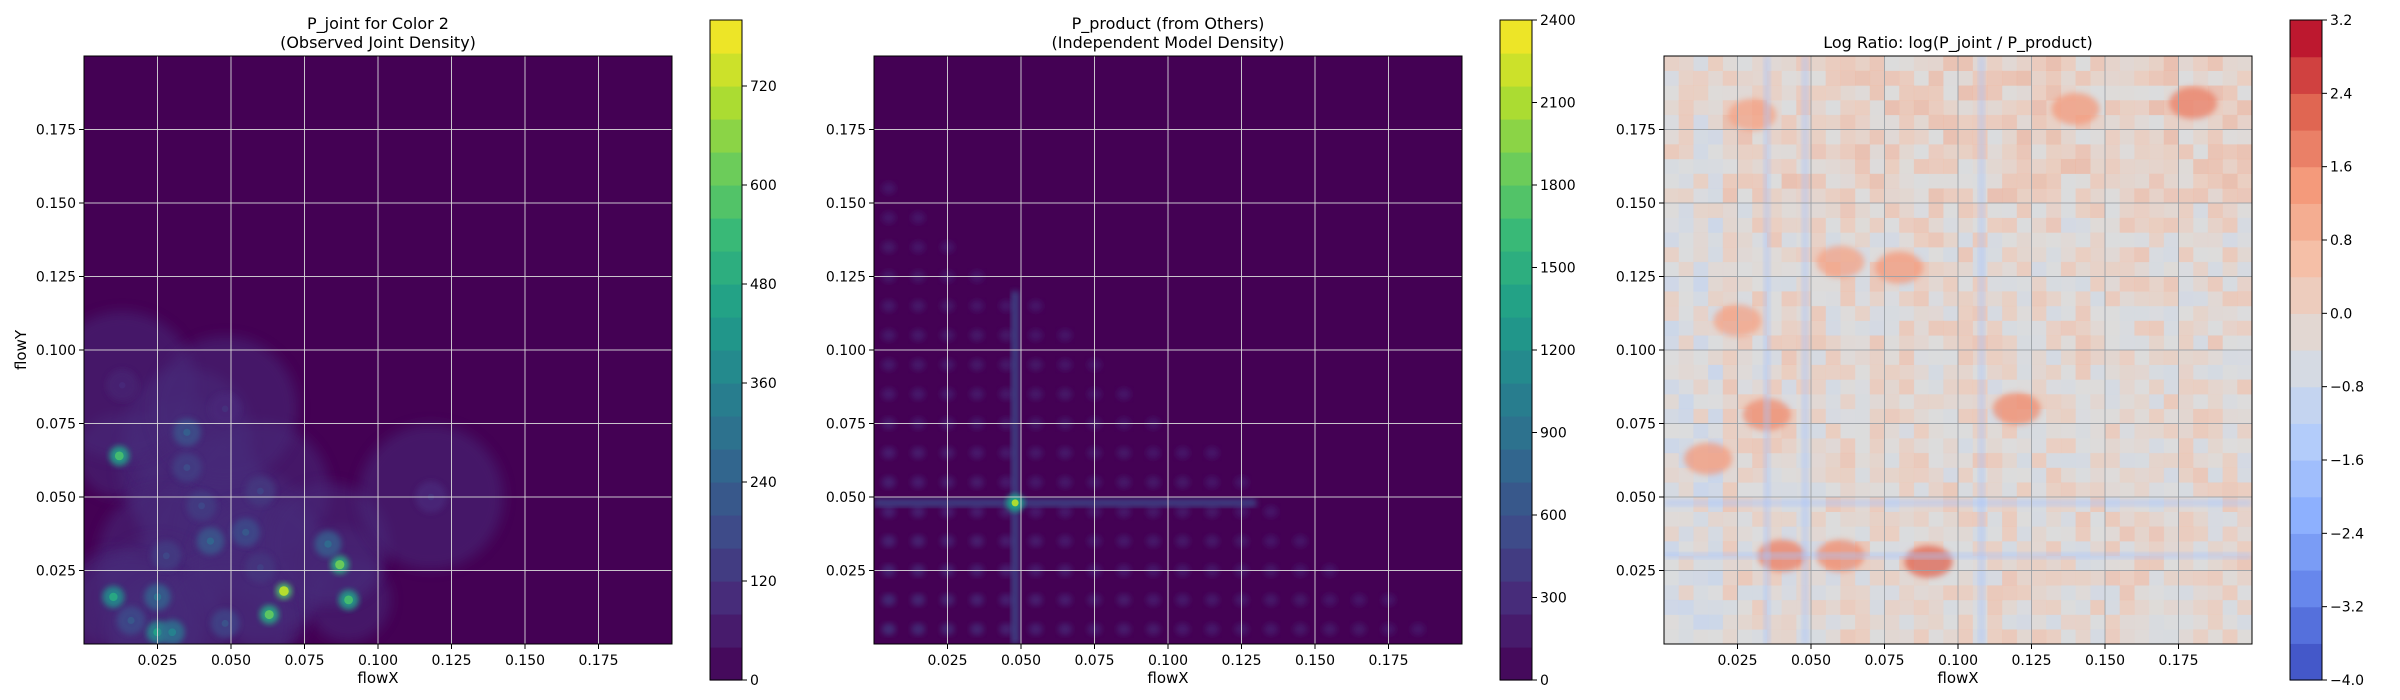  I want to click on y-tick-label: 0.075, so click(846, 425).